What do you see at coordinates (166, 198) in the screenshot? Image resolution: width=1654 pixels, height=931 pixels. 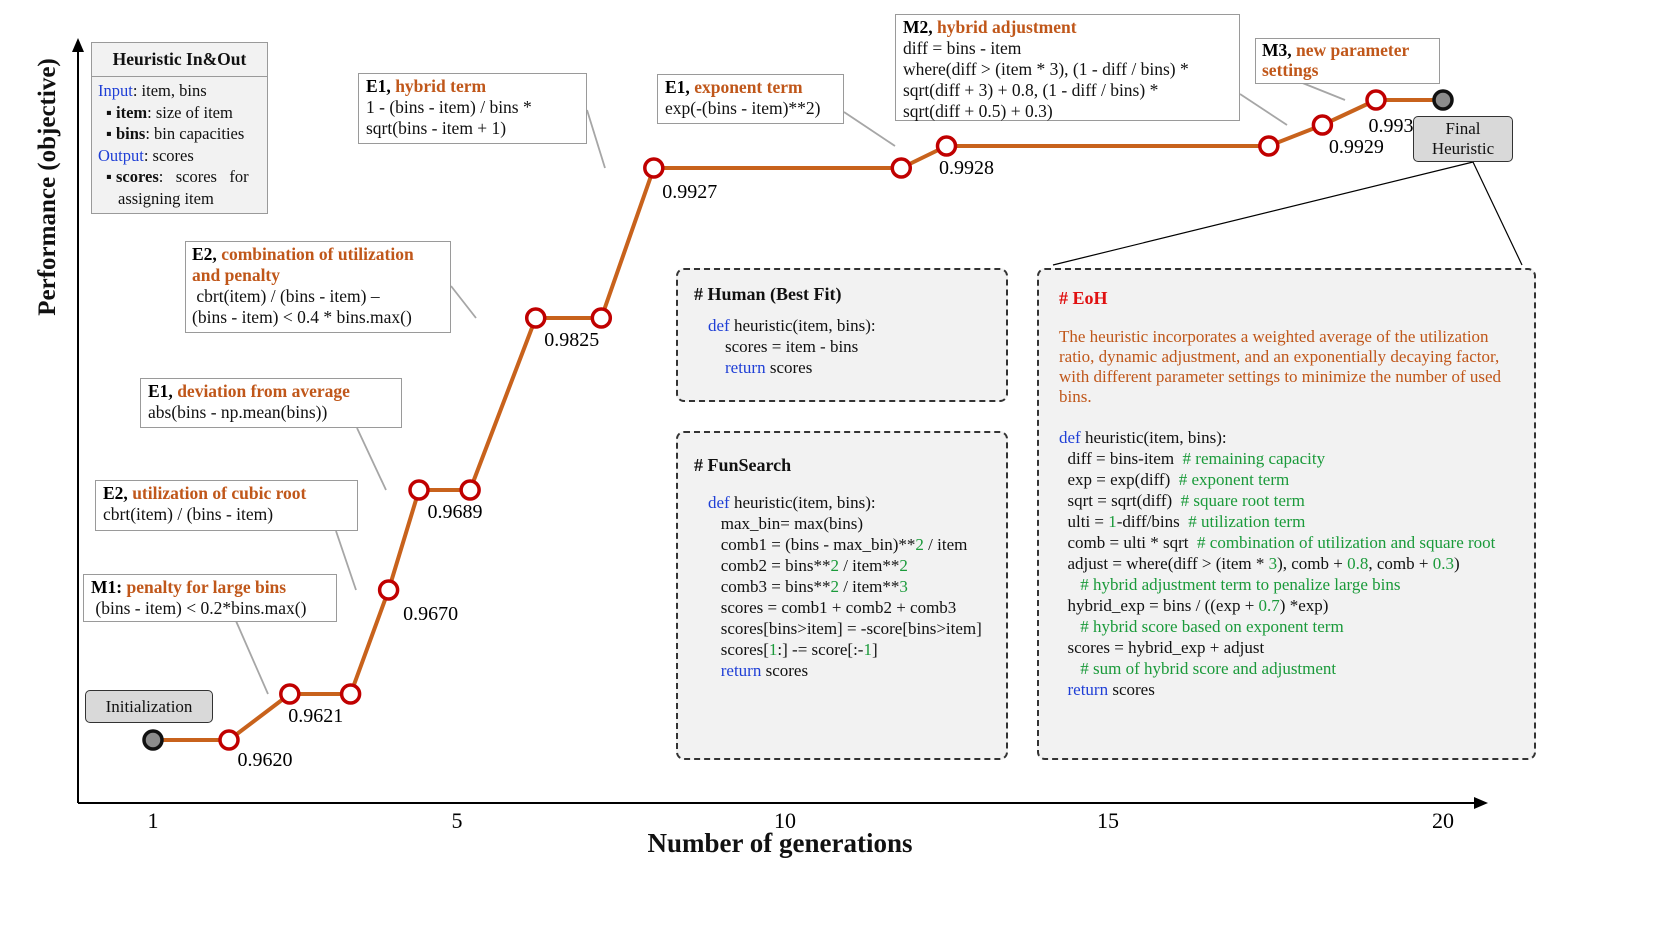 I see `scores-text-2: assigning item` at bounding box center [166, 198].